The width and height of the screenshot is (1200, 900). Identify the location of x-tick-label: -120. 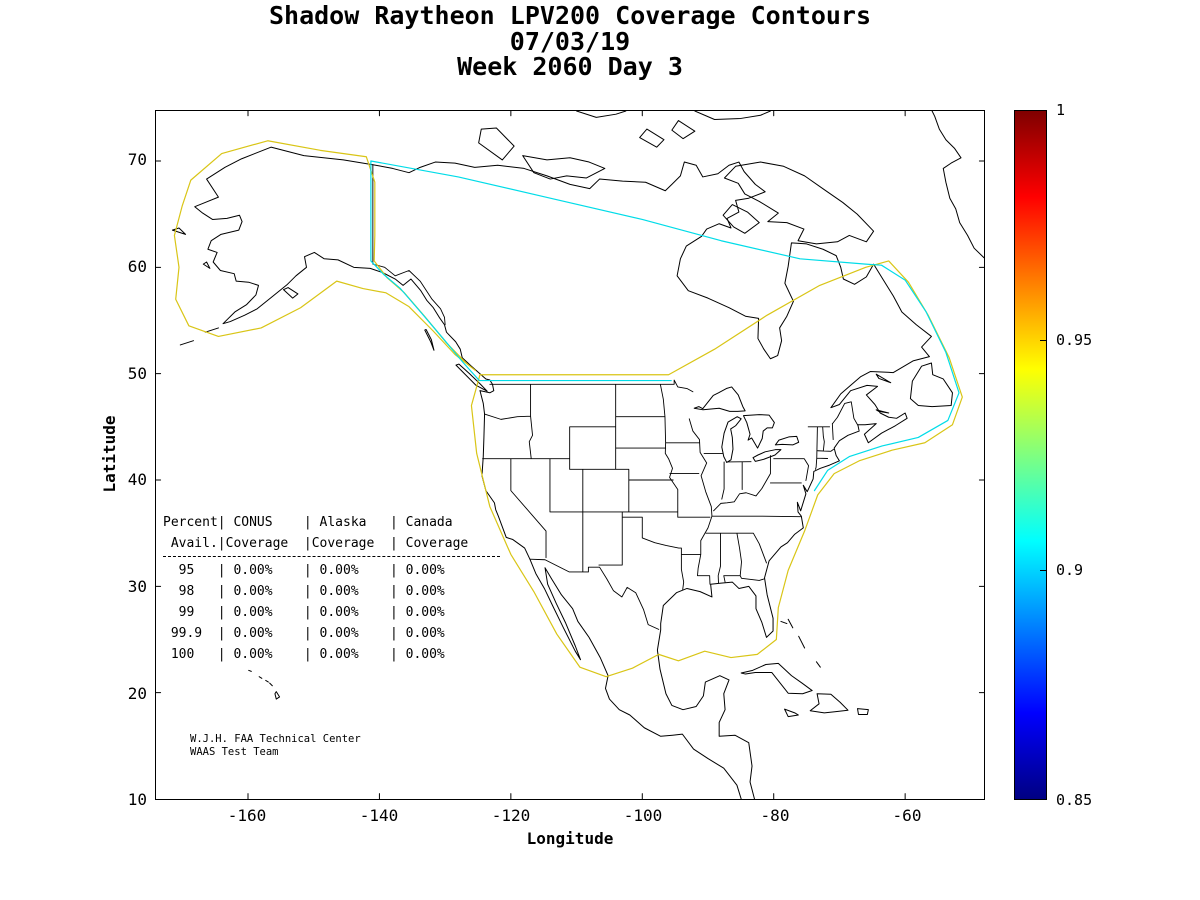
(511, 815).